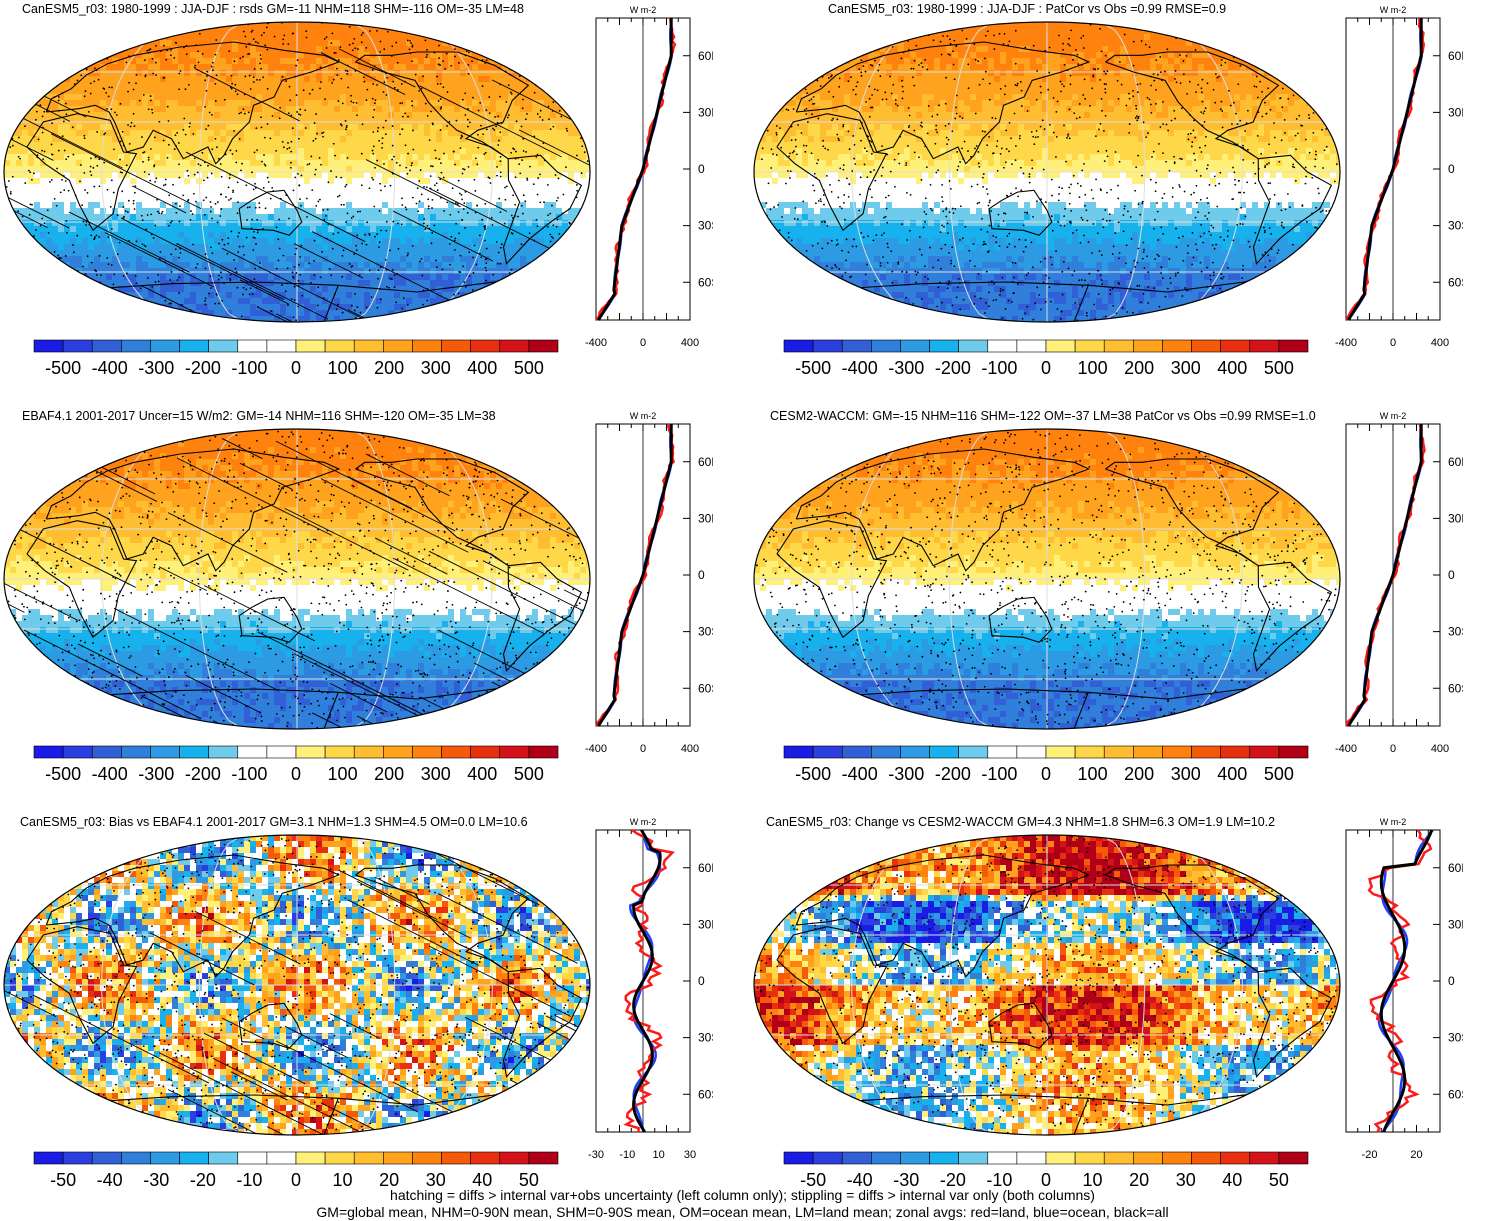 This screenshot has width=1485, height=1221. I want to click on colorbar-tick-label: 10, so click(1093, 1180).